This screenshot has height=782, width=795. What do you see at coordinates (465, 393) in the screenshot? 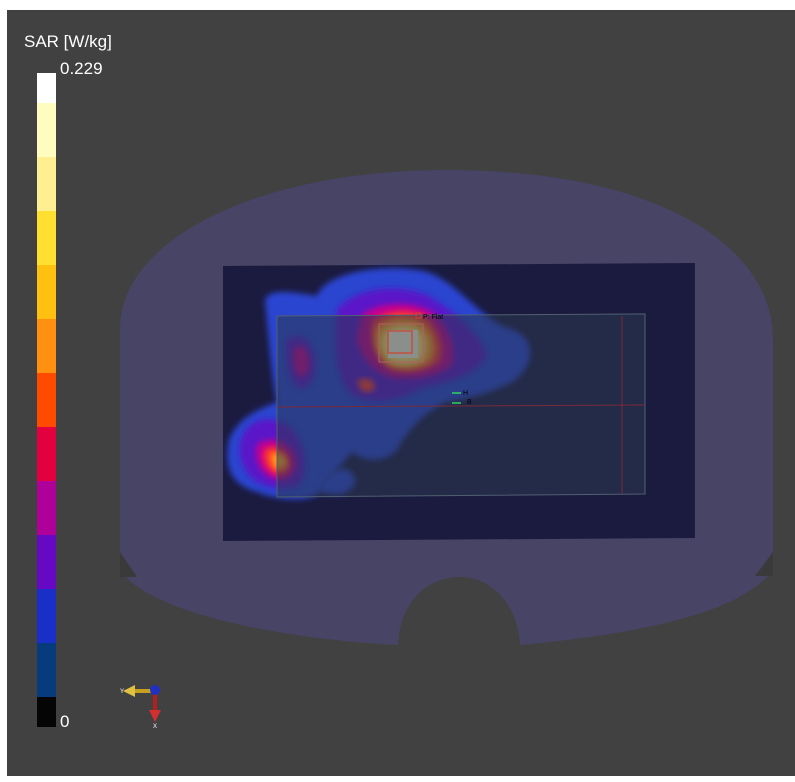
I see `marker-h-label: H` at bounding box center [465, 393].